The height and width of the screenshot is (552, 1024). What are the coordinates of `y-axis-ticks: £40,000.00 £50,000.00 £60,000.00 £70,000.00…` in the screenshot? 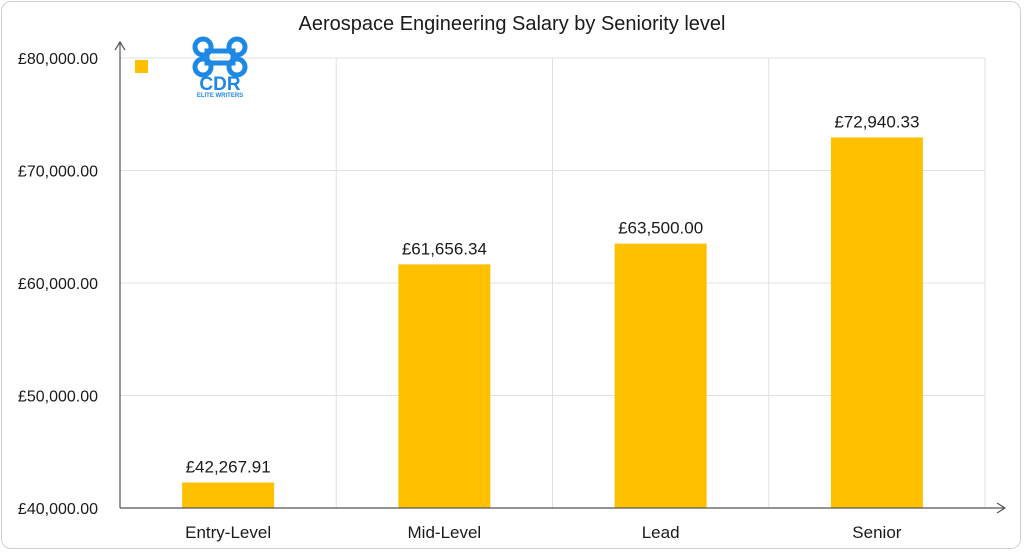 It's located at (58, 284).